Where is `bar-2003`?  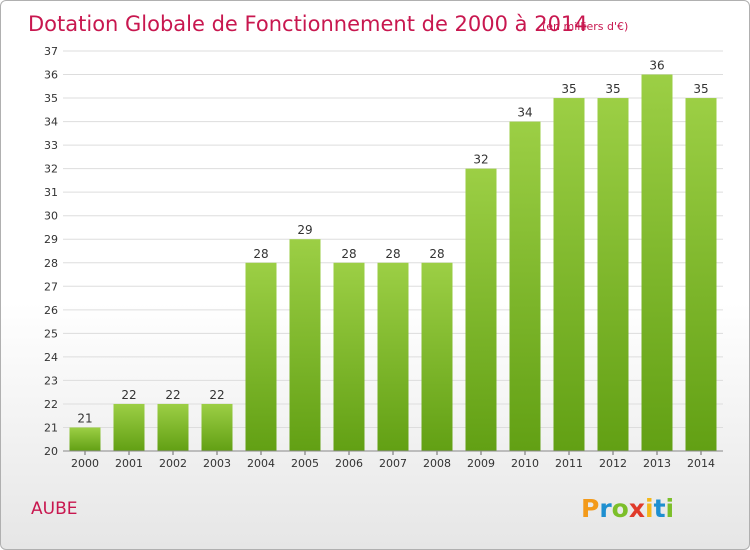
bar-2003 is located at coordinates (217, 427).